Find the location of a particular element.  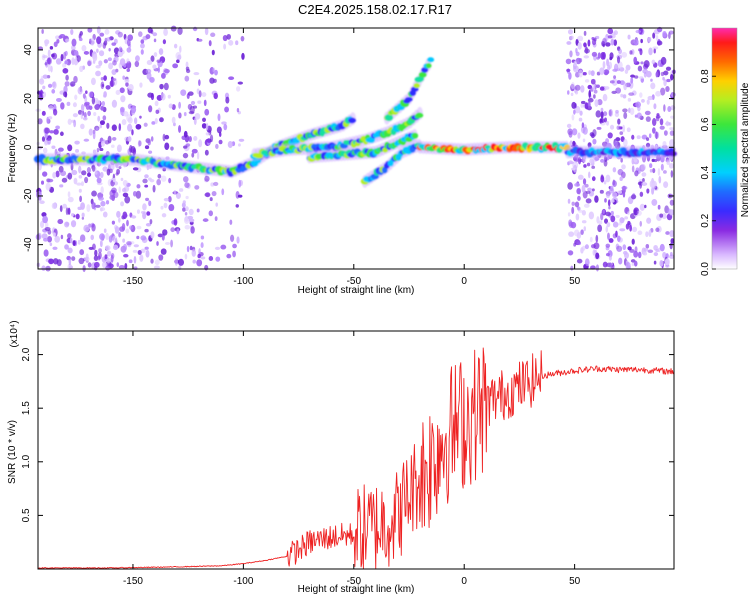

snr-x-tick-label: 50 is located at coordinates (575, 581).